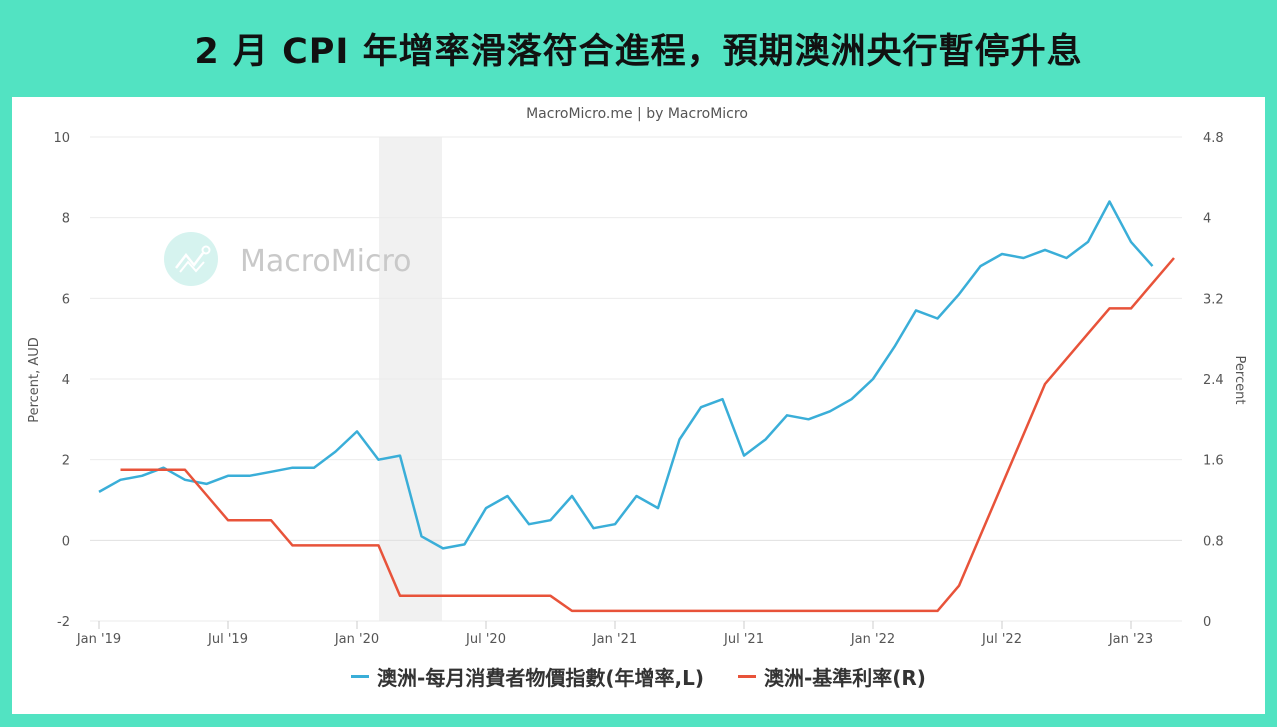 The height and width of the screenshot is (727, 1277). What do you see at coordinates (34, 380) in the screenshot?
I see `left-axis-title: Percent, AUD` at bounding box center [34, 380].